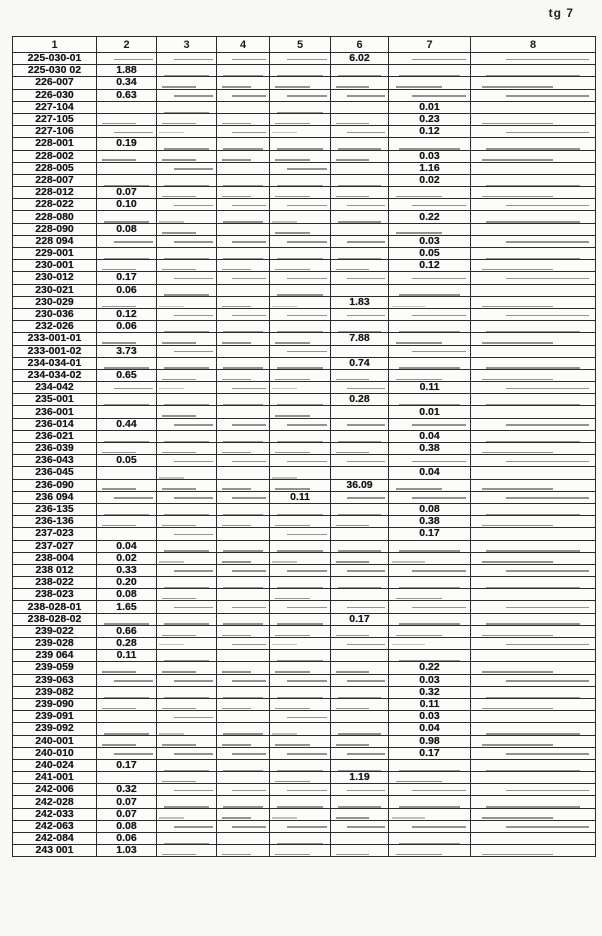  What do you see at coordinates (126, 205) in the screenshot?
I see `value-cell: 0.10` at bounding box center [126, 205].